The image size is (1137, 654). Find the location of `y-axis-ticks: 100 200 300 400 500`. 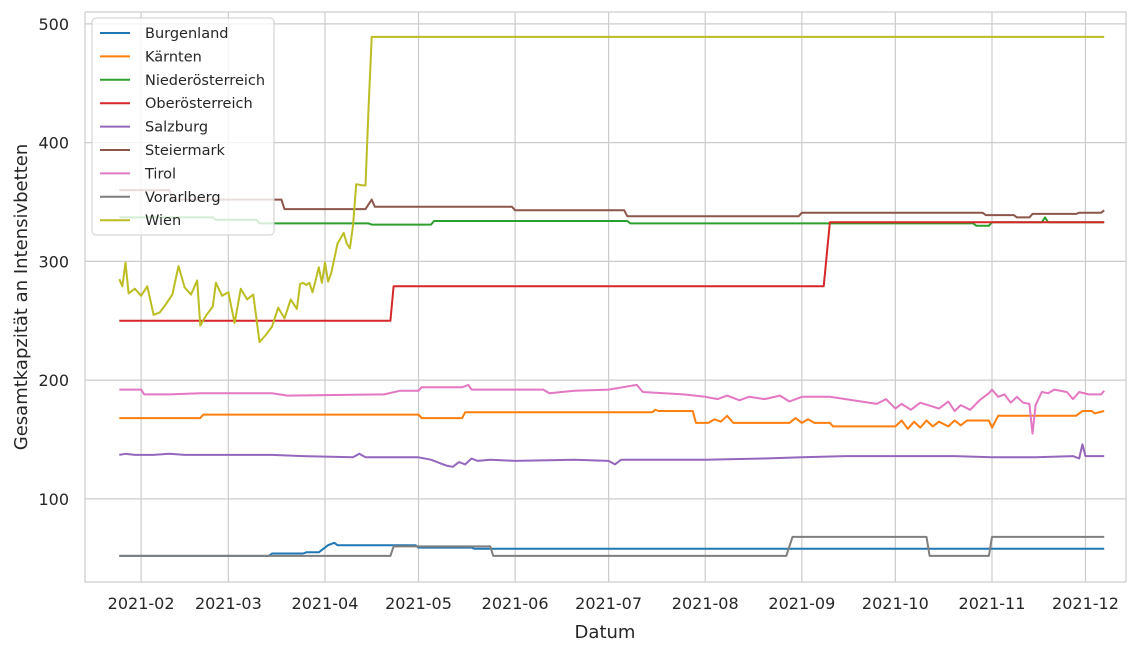

y-axis-ticks: 100 200 300 400 500 is located at coordinates (53, 262).